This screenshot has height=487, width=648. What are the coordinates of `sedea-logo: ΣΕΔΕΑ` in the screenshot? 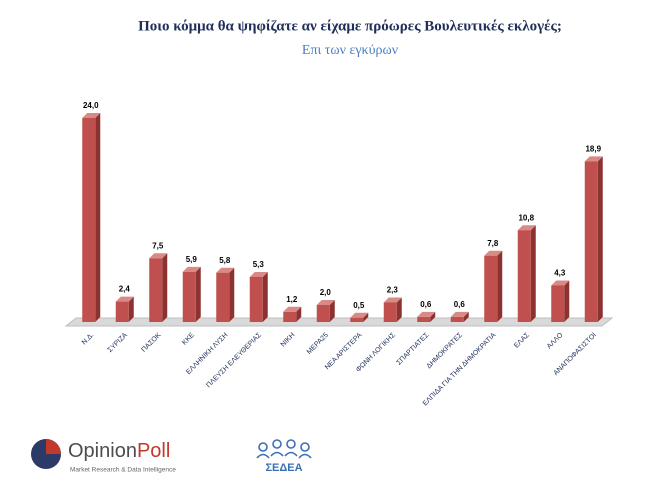 It's located at (284, 456).